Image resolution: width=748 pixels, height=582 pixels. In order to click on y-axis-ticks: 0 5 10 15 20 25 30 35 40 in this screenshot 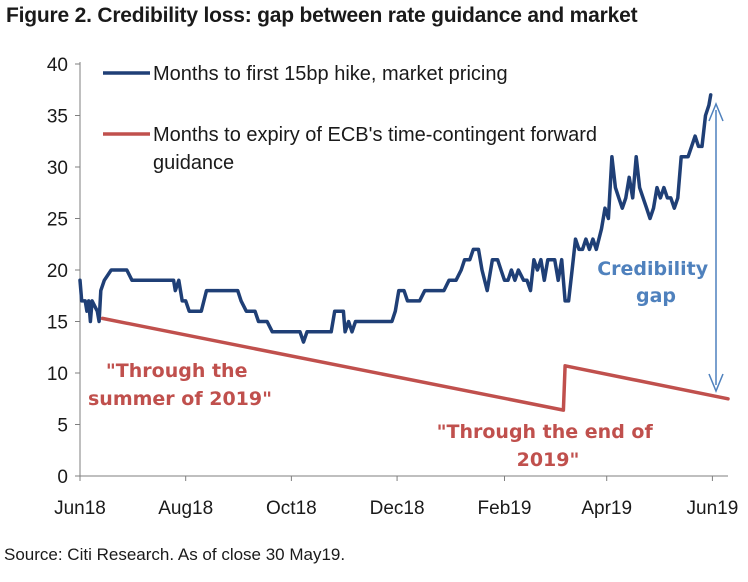, I will do `click(63, 271)`.